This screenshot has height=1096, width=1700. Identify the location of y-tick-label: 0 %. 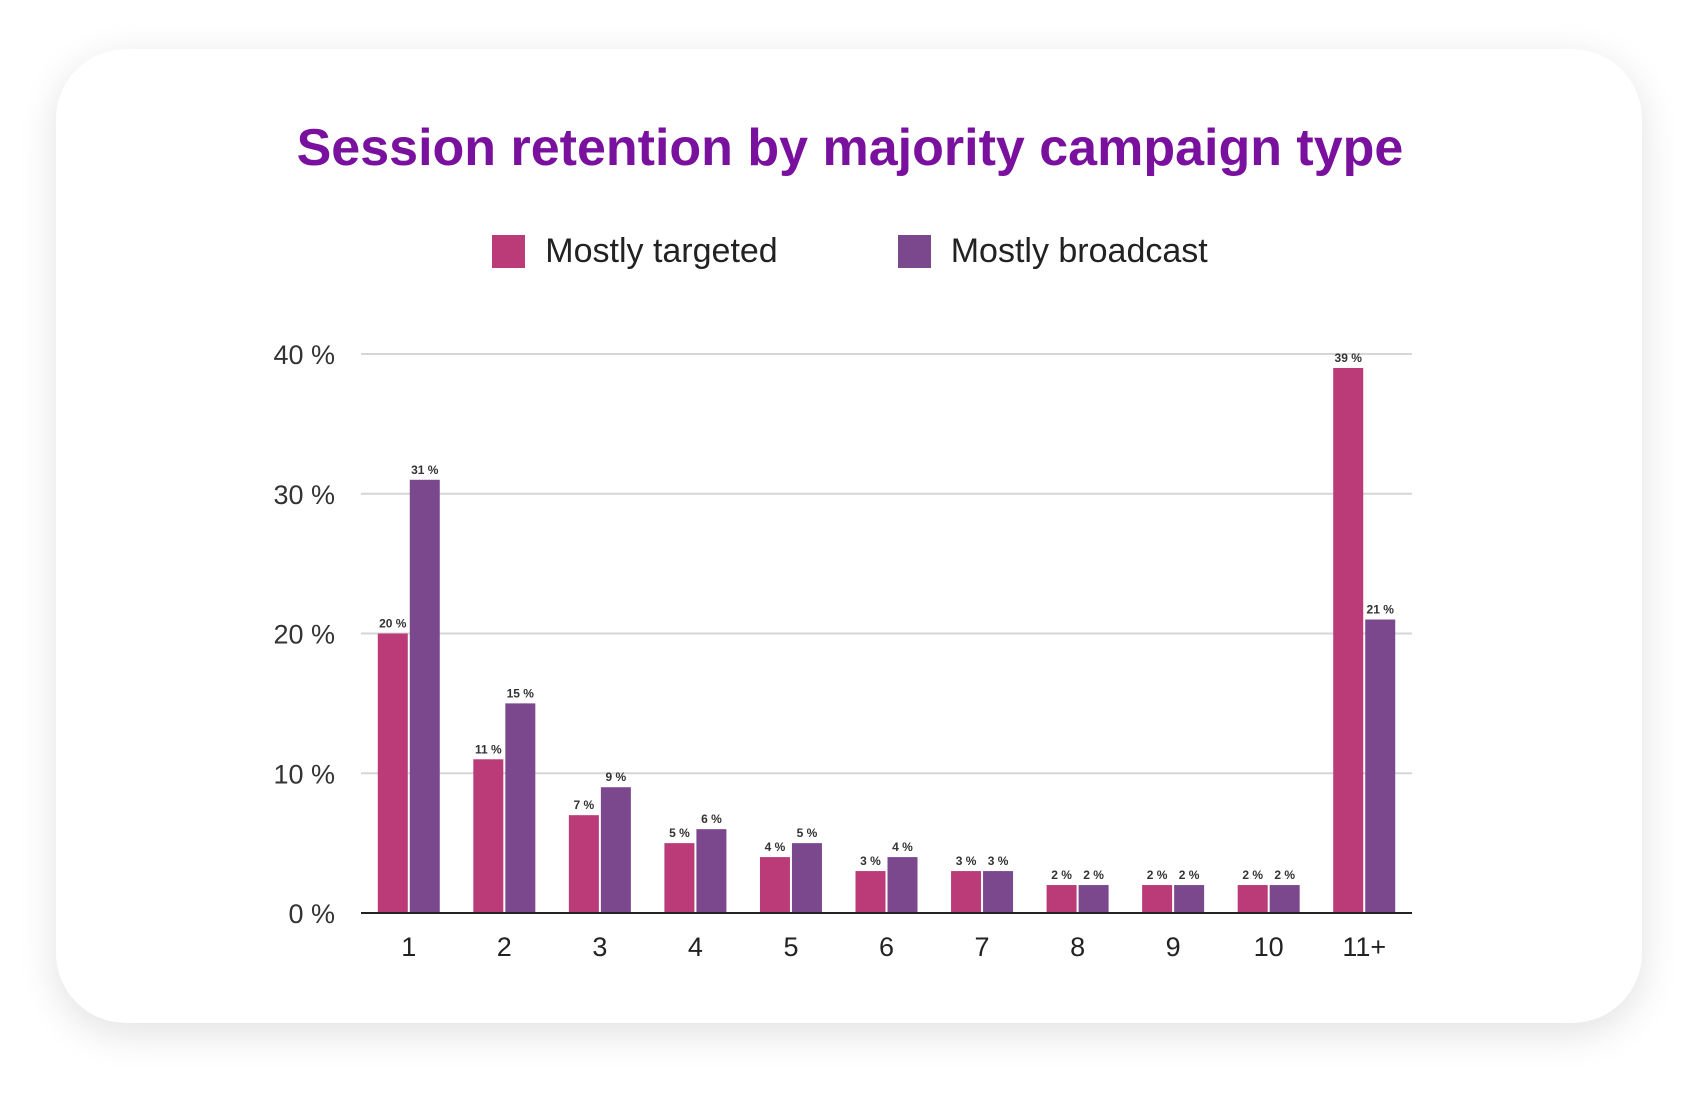
(311, 914).